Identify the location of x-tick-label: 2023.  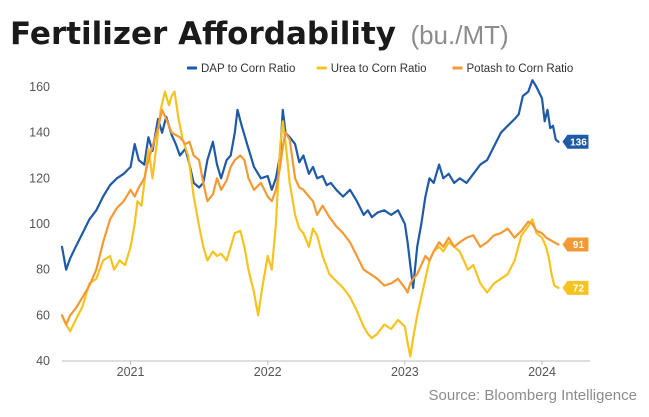
(405, 372).